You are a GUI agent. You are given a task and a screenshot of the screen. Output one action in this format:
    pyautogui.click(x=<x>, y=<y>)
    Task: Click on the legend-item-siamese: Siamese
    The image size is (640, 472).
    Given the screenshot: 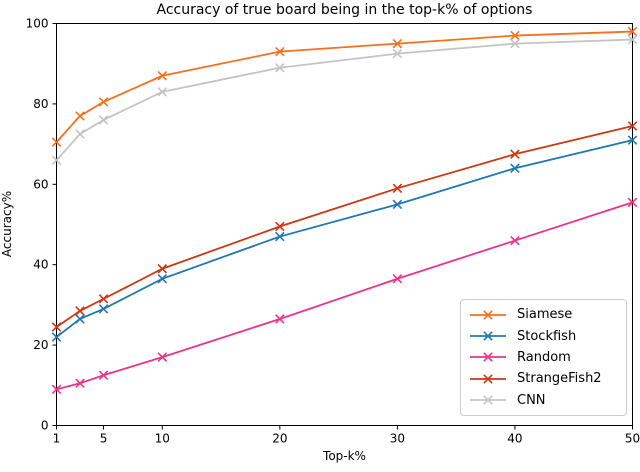 What is the action you would take?
    pyautogui.click(x=543, y=315)
    